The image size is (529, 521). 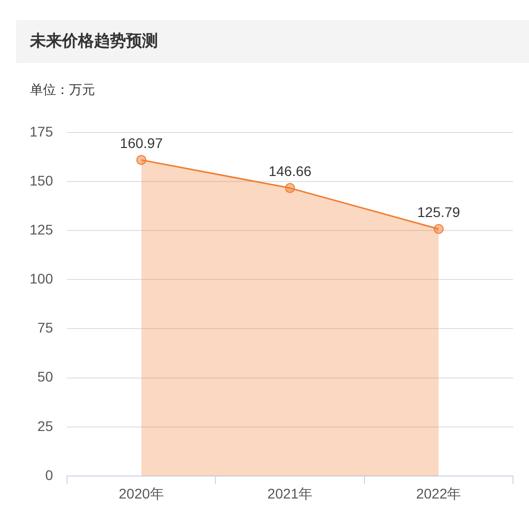 I want to click on y-tick-label: 125, so click(x=42, y=229).